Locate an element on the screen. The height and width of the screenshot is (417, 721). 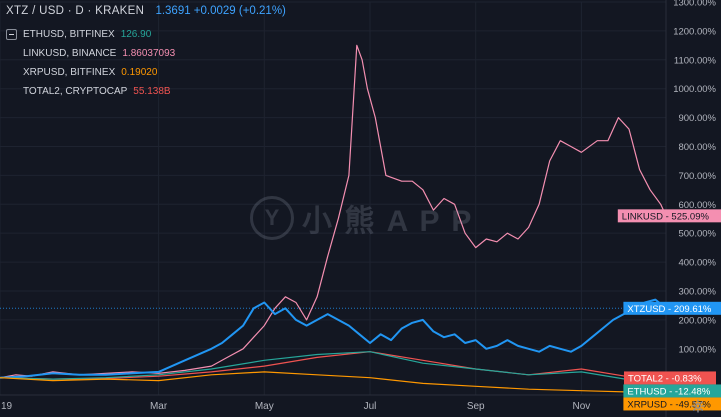
series-label-text: TOTAL2 - -0.83% is located at coordinates (665, 378).